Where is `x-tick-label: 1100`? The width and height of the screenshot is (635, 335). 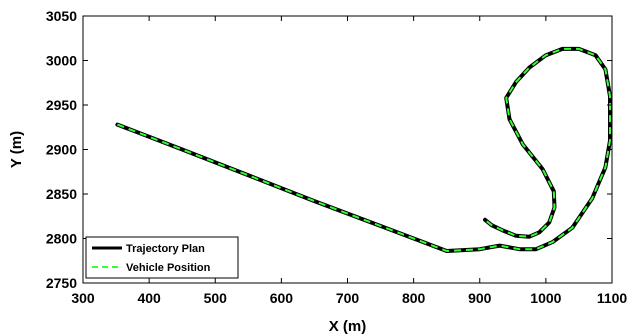
x-tick-label: 1100 is located at coordinates (612, 298).